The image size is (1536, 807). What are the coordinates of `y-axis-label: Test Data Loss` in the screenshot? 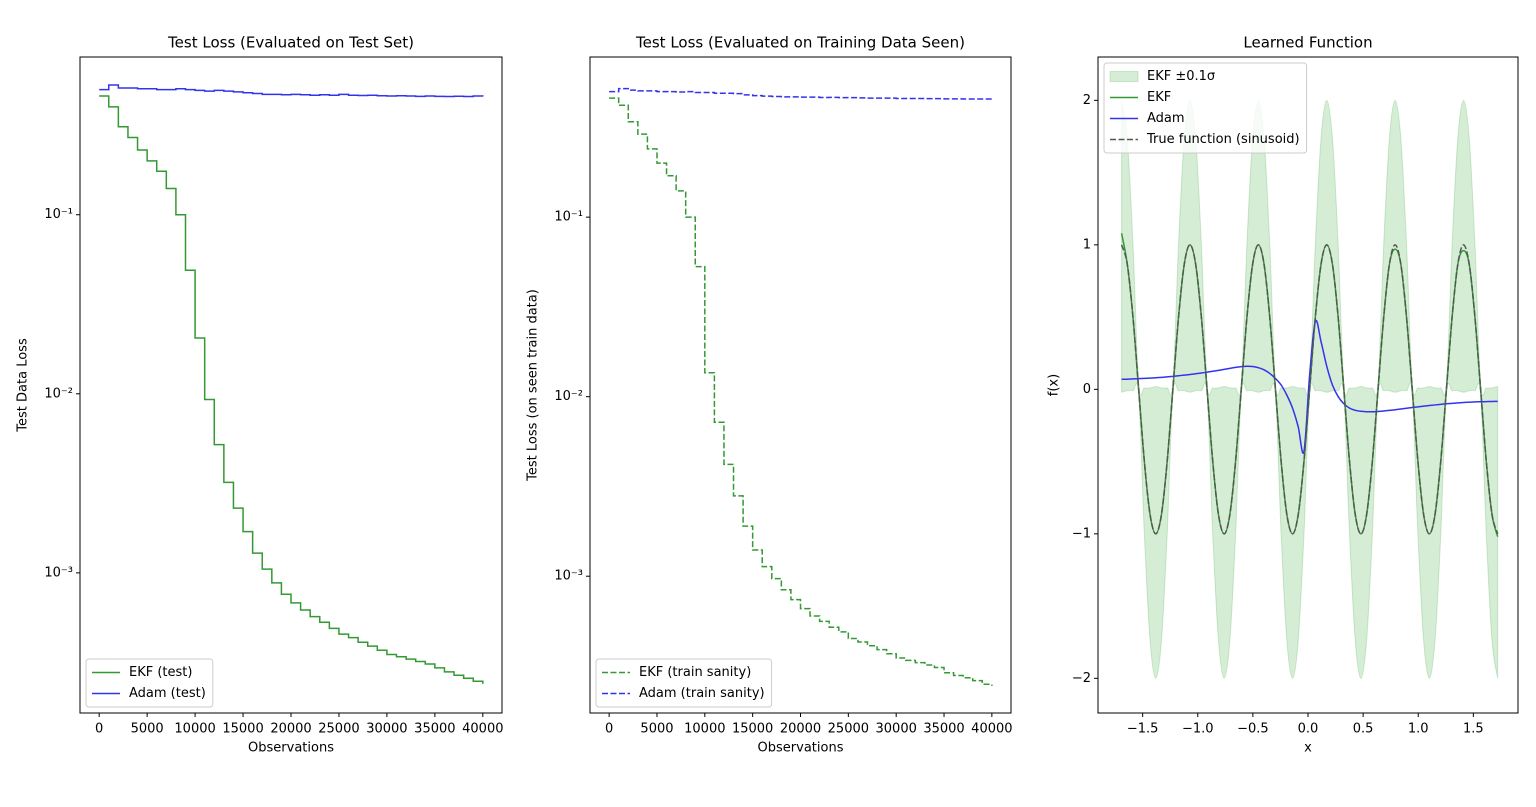 It's located at (23, 385).